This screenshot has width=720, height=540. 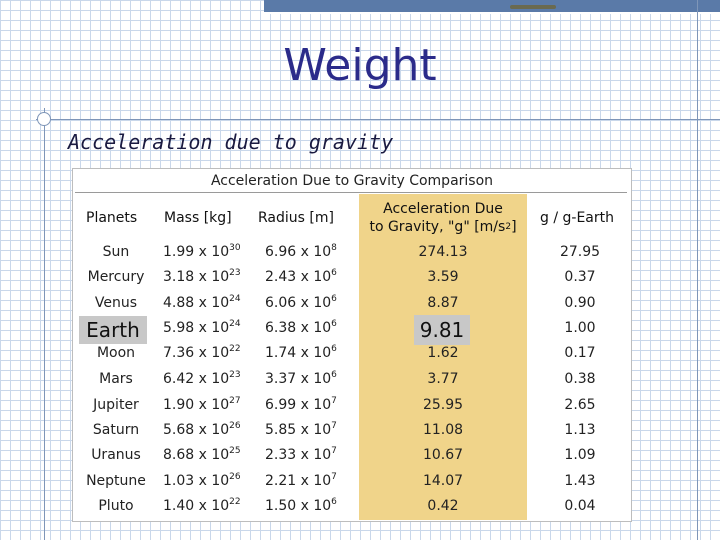 What do you see at coordinates (198, 218) in the screenshot?
I see `header-mass: Mass [kg]` at bounding box center [198, 218].